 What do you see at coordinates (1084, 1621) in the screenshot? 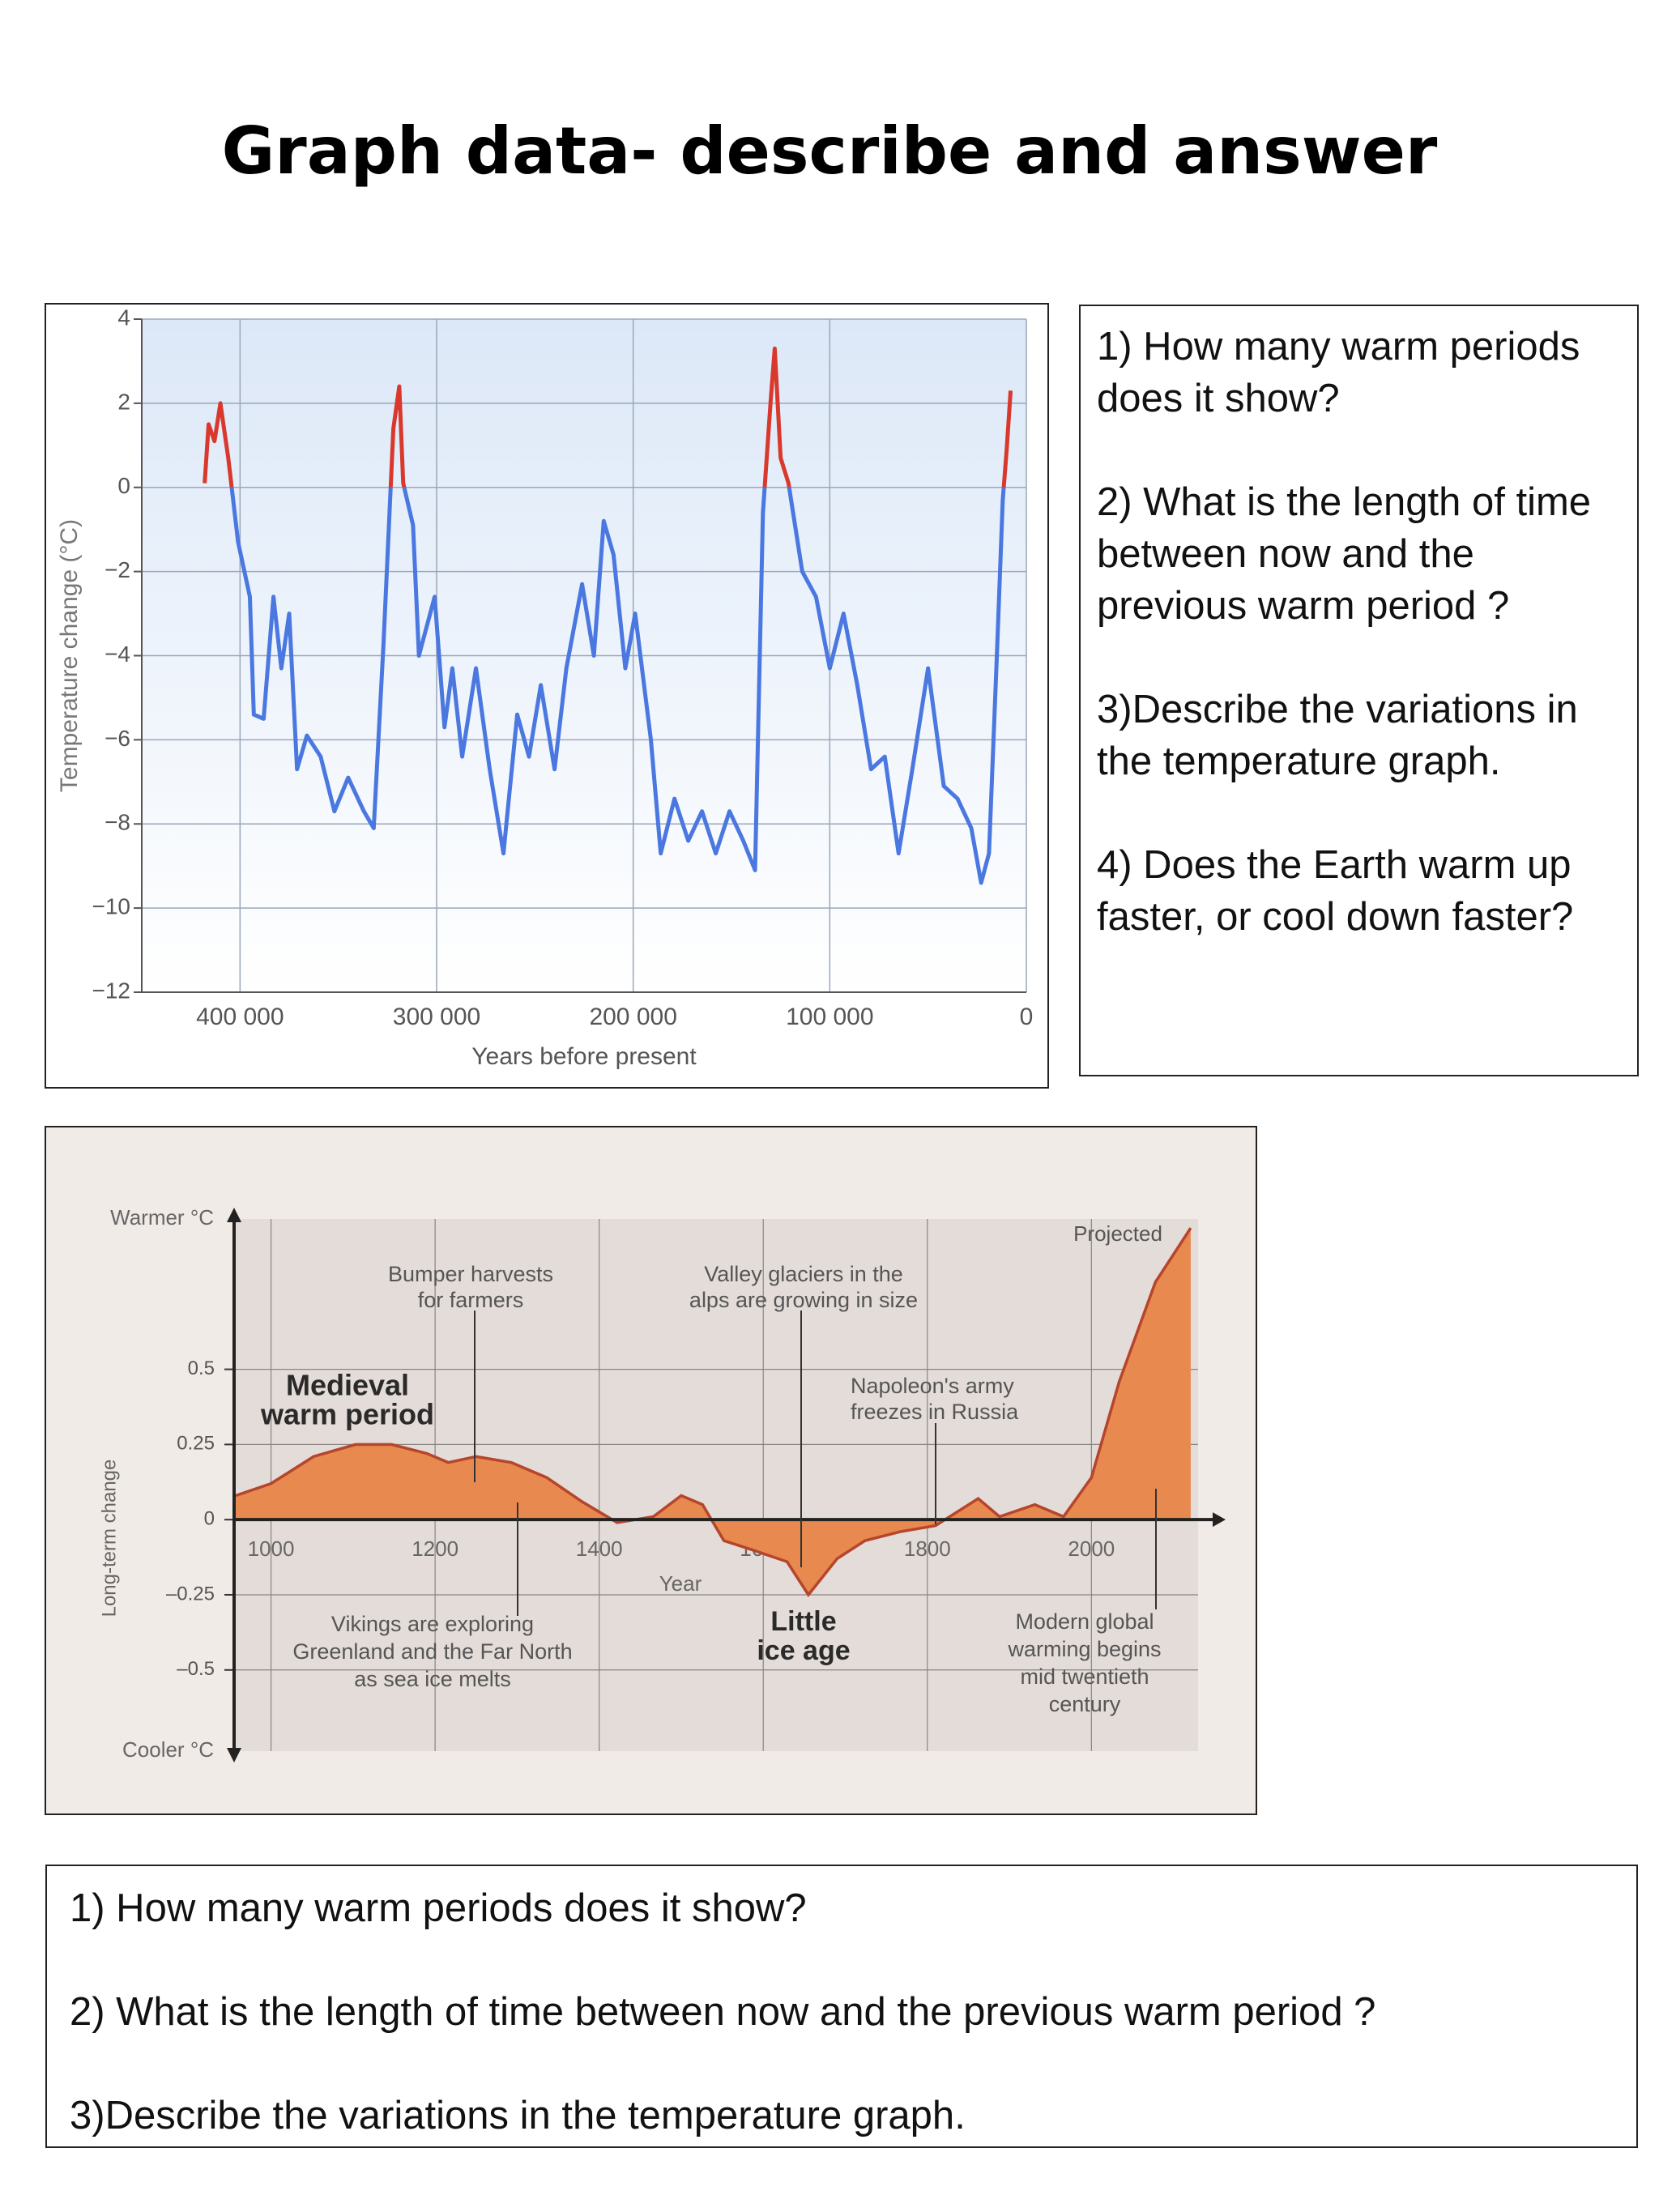
I see `annotation: Modern global` at bounding box center [1084, 1621].